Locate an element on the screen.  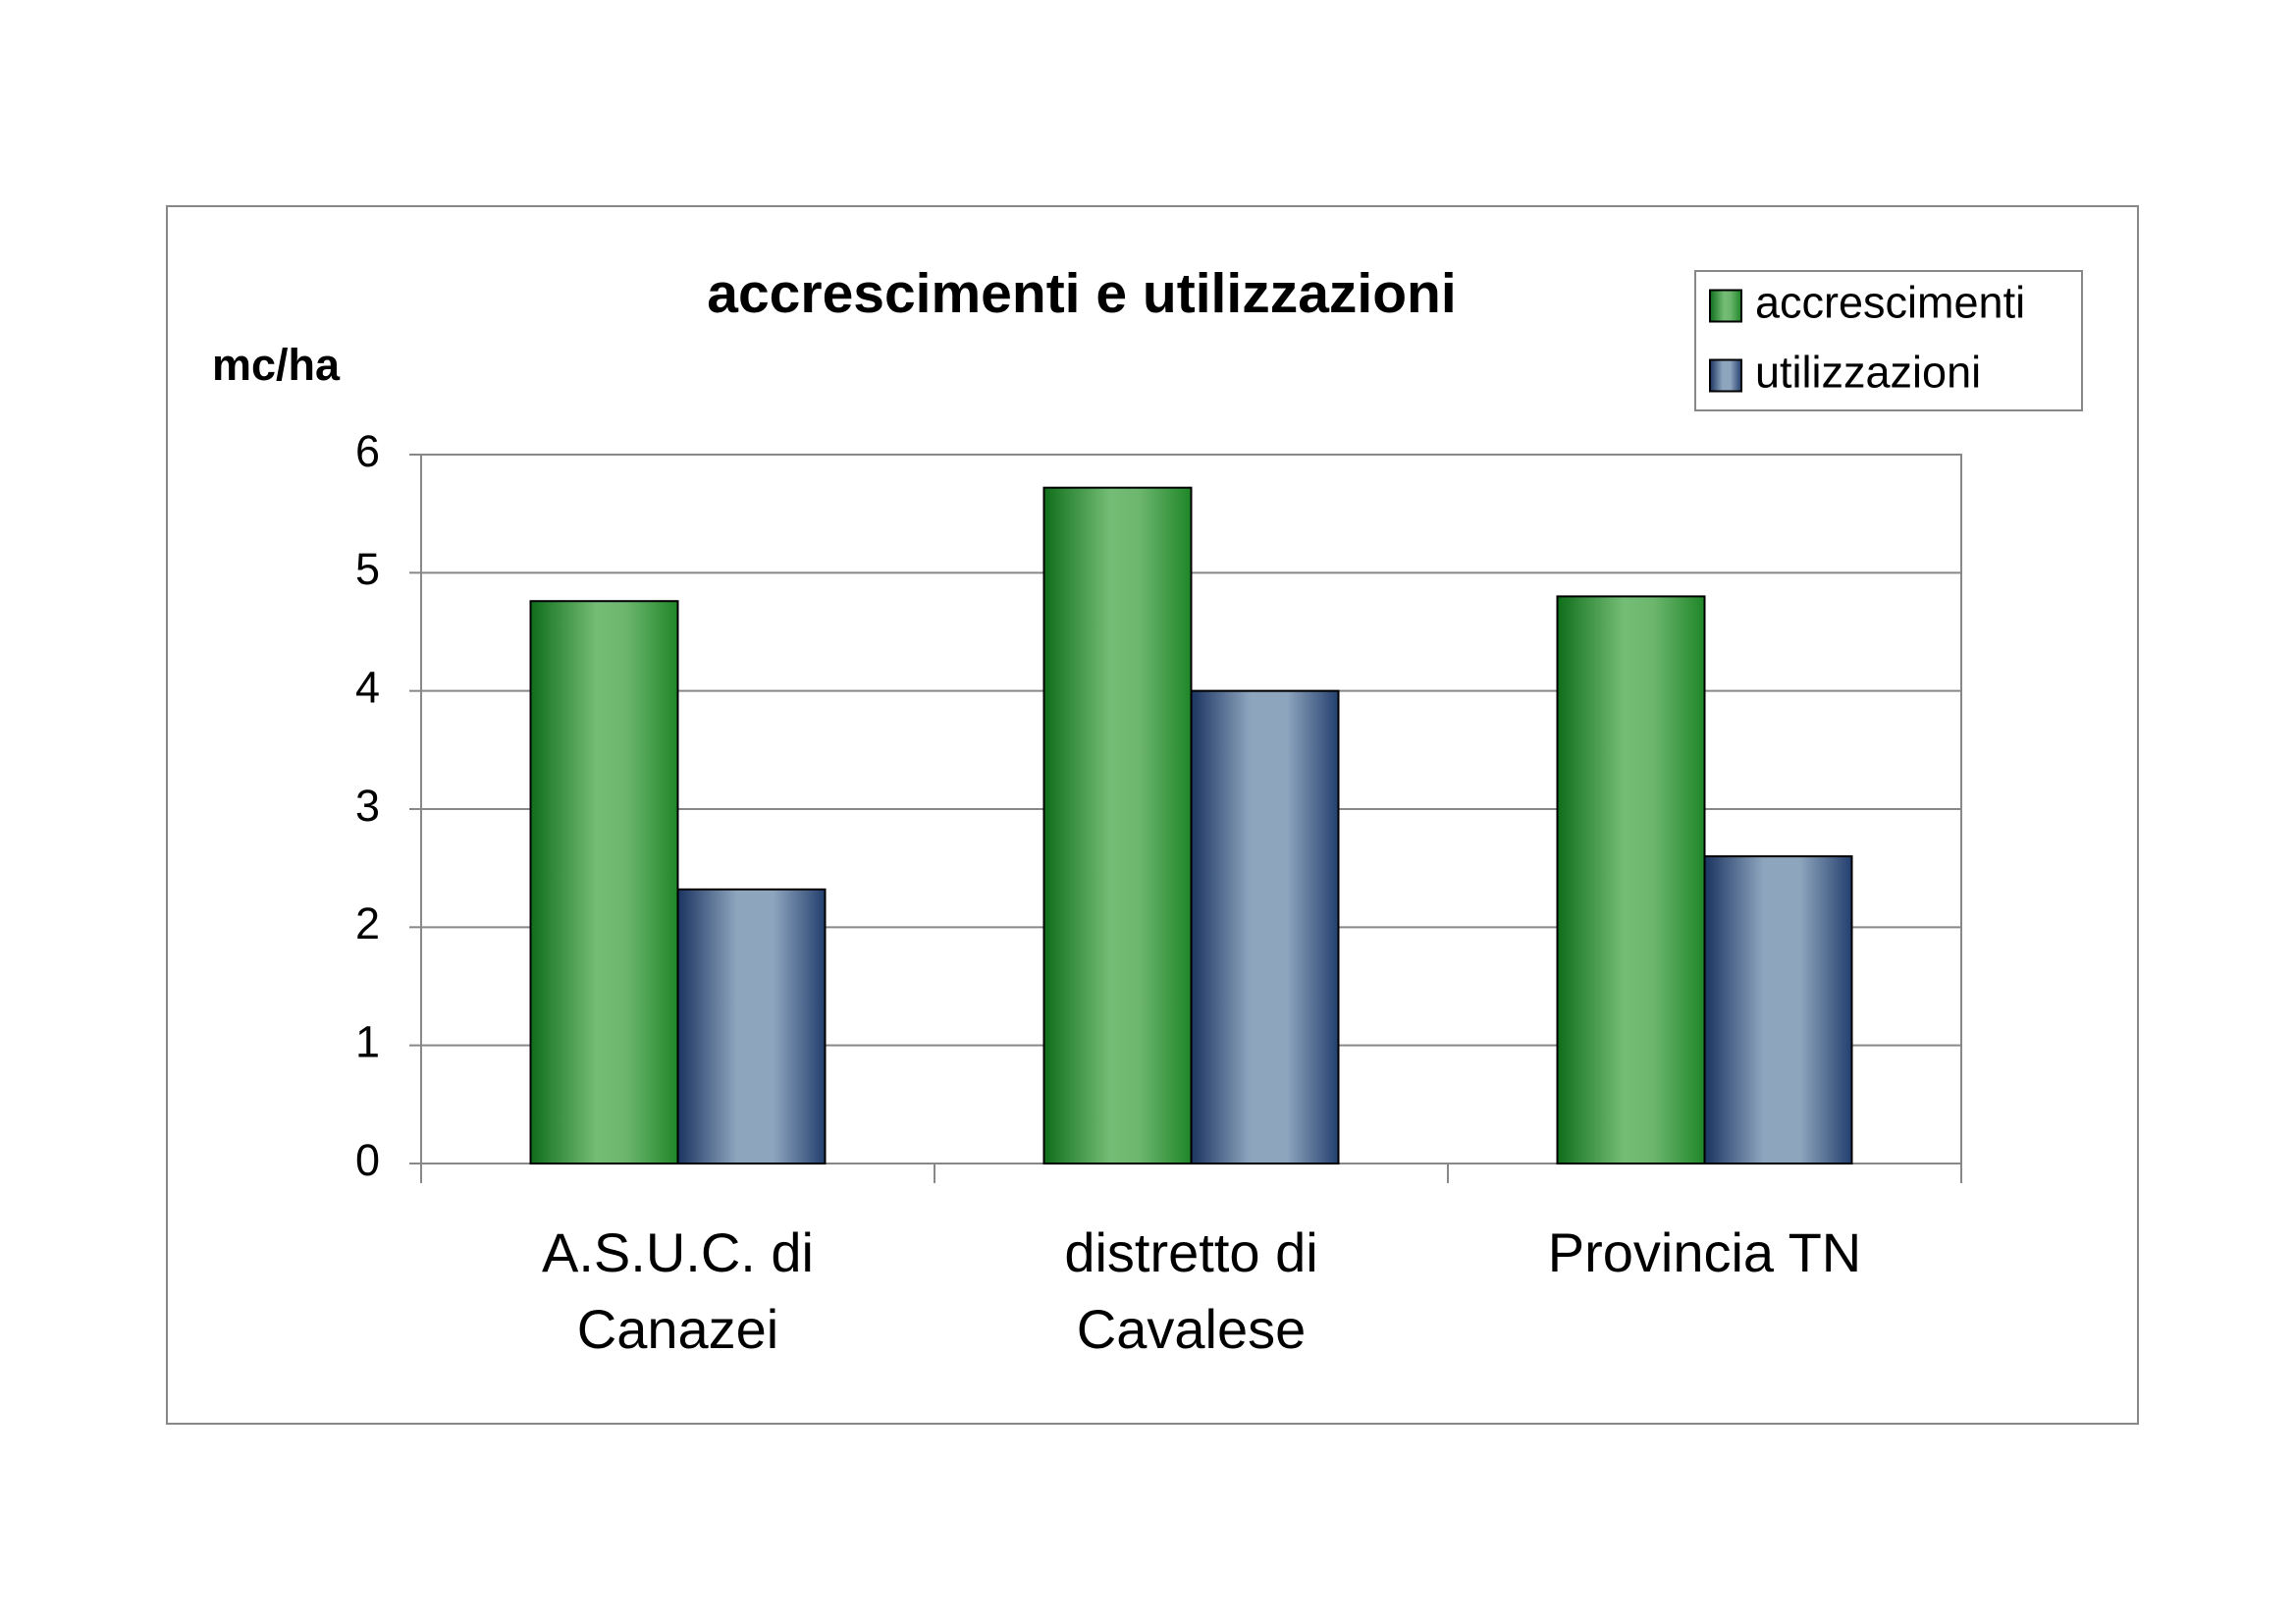
x-tick-label: A.S.U.C. di Canazei is located at coordinates (678, 1290).